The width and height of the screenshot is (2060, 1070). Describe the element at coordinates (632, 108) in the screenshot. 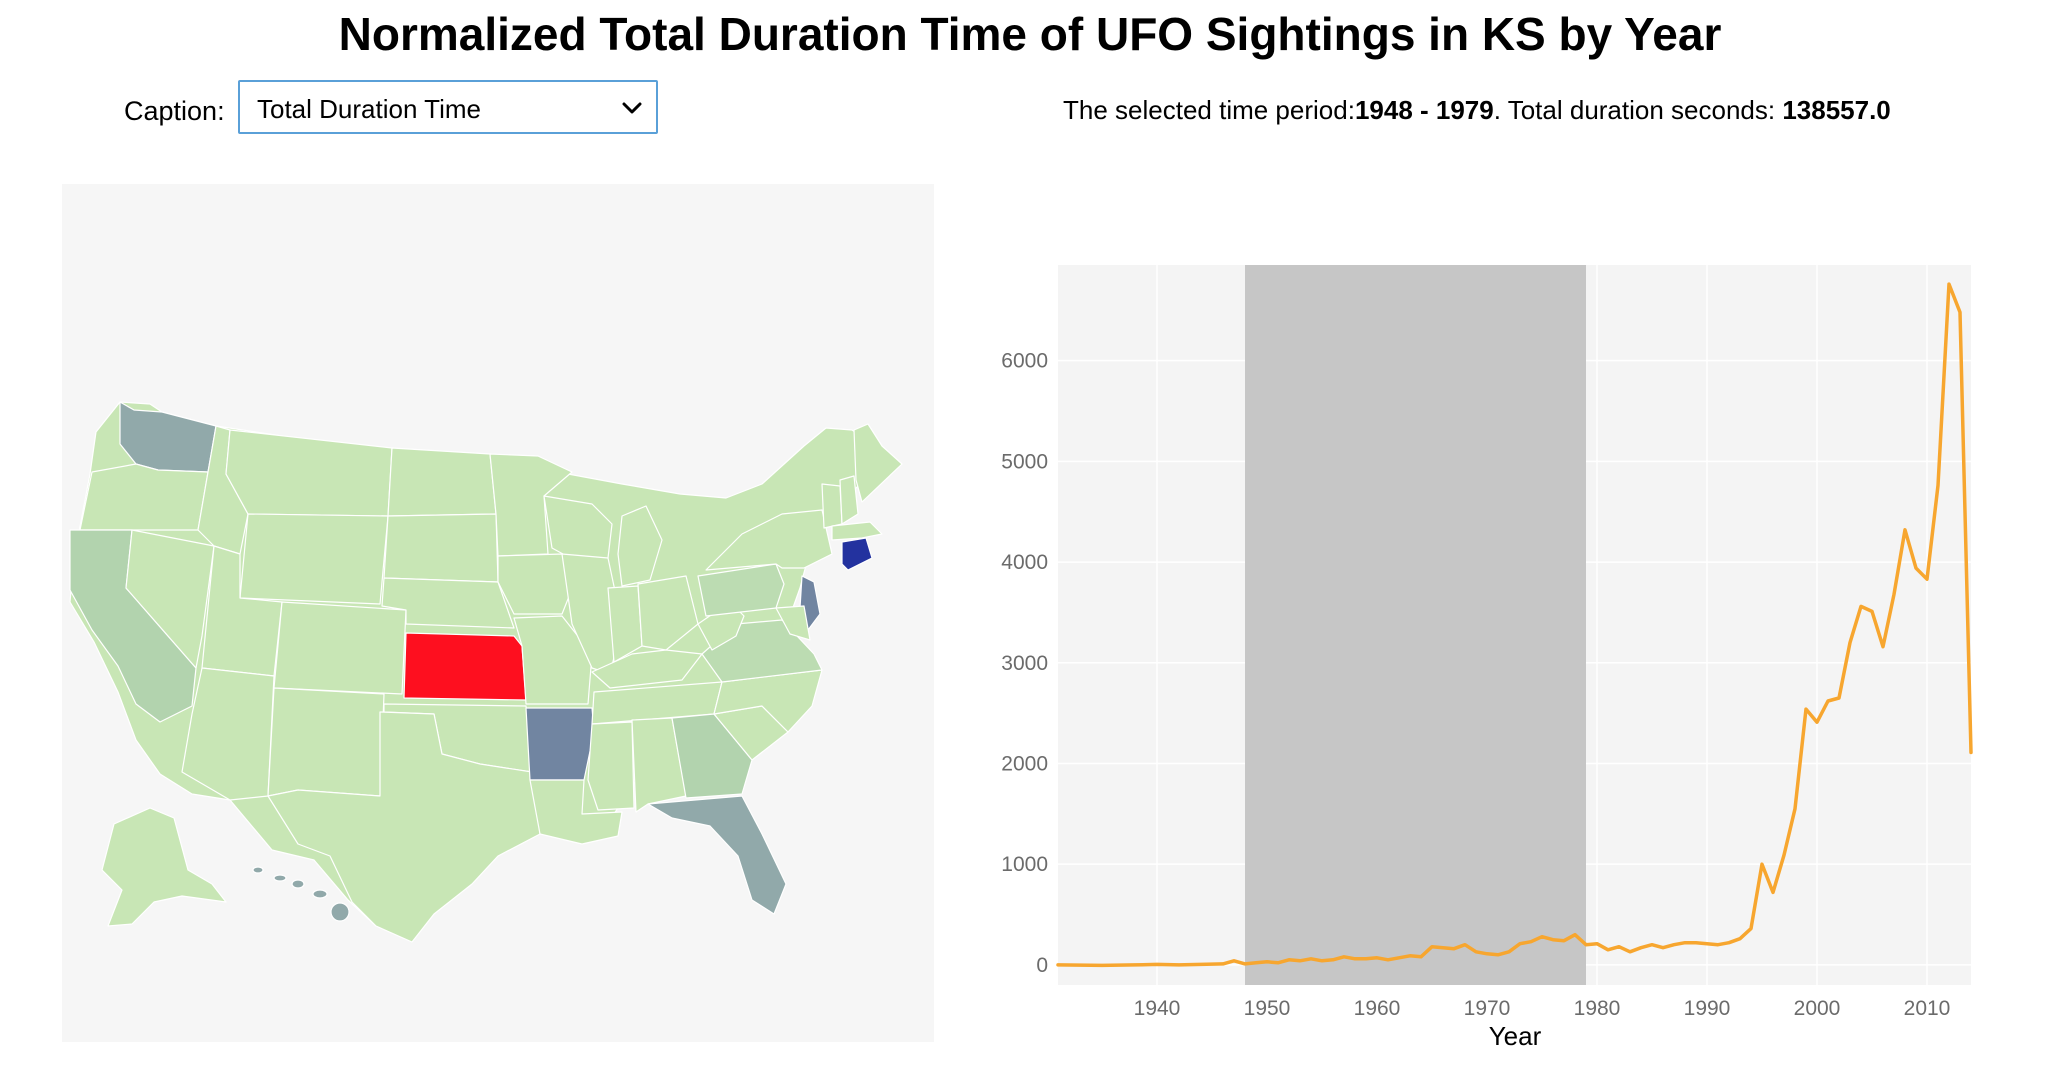

I see `chevron-down-icon` at that location.